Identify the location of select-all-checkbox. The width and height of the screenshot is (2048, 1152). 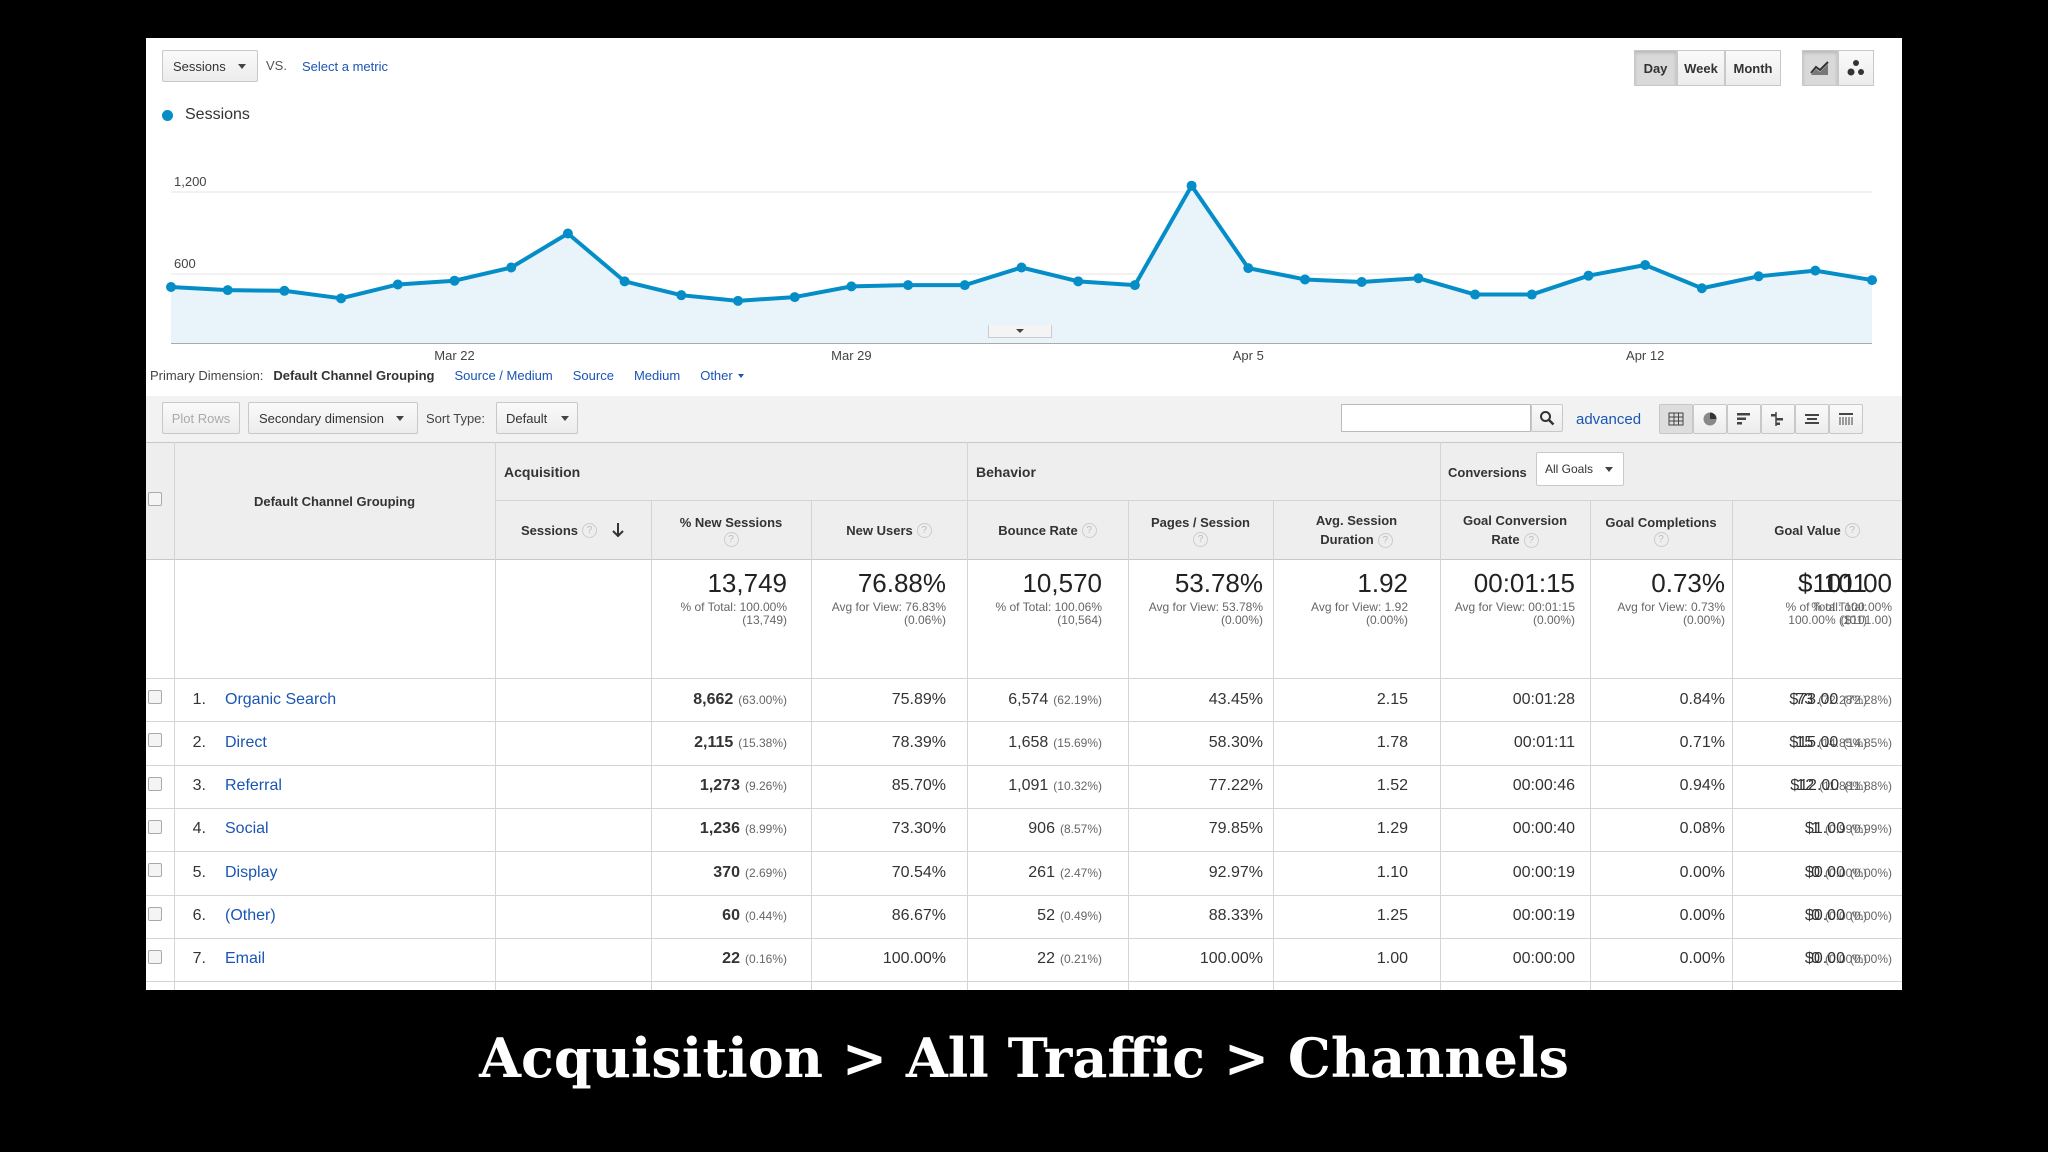
(155, 499).